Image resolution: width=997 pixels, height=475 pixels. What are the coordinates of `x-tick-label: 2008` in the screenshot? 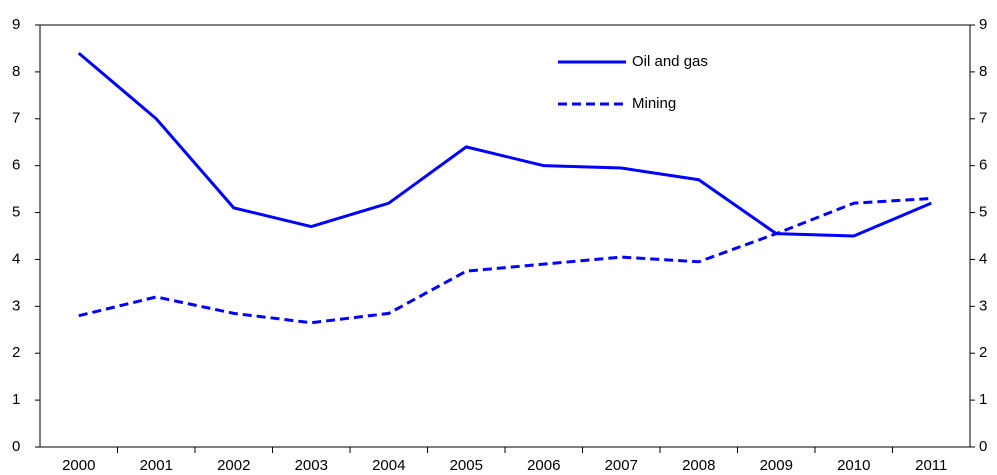 It's located at (698, 465).